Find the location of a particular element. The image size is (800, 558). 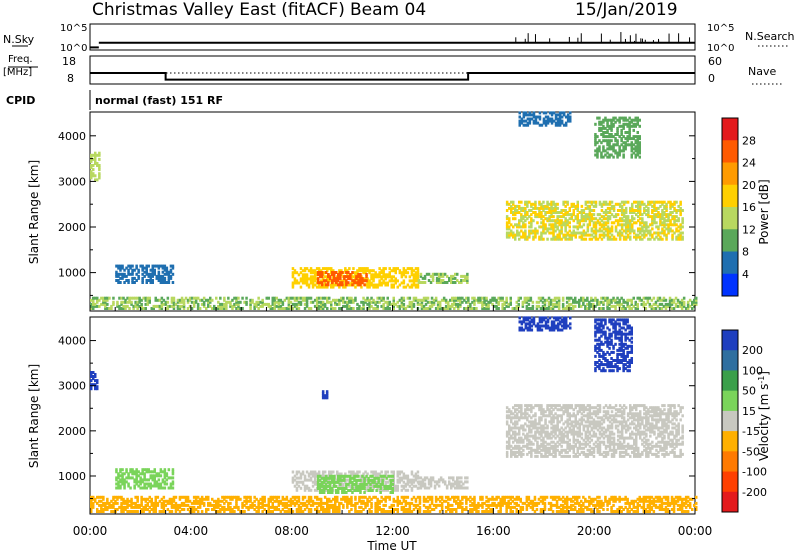

nsky-log-min-left: 10^0 is located at coordinates (73, 48).